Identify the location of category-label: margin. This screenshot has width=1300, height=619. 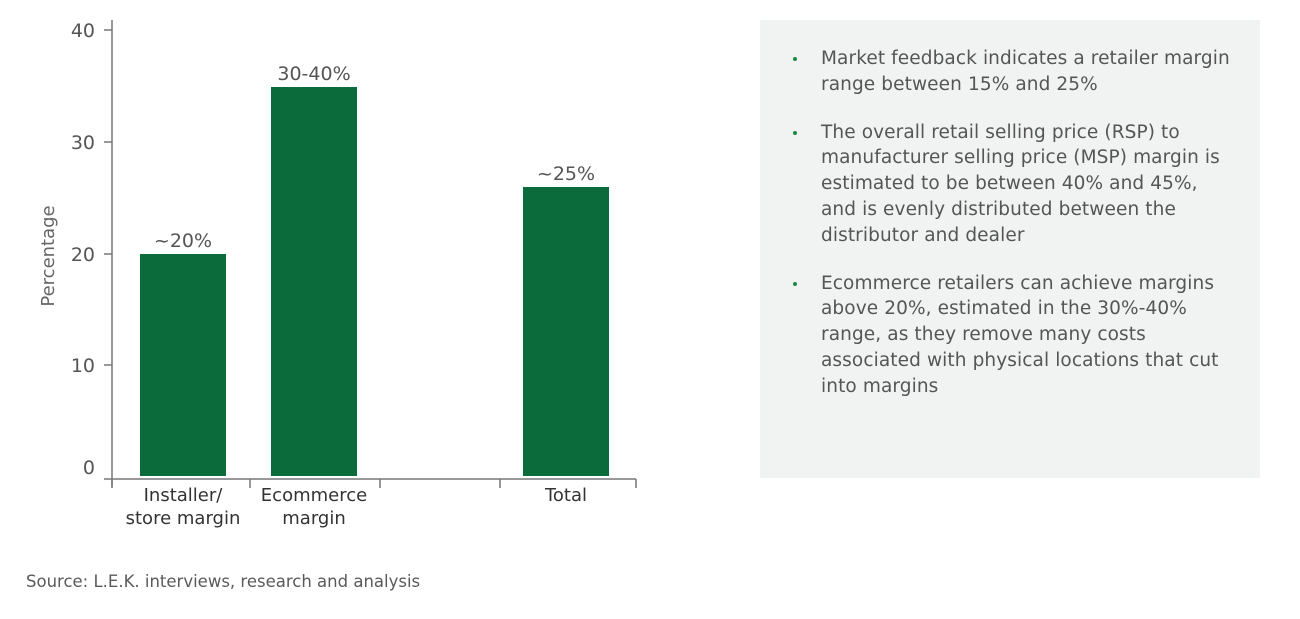
(313, 518).